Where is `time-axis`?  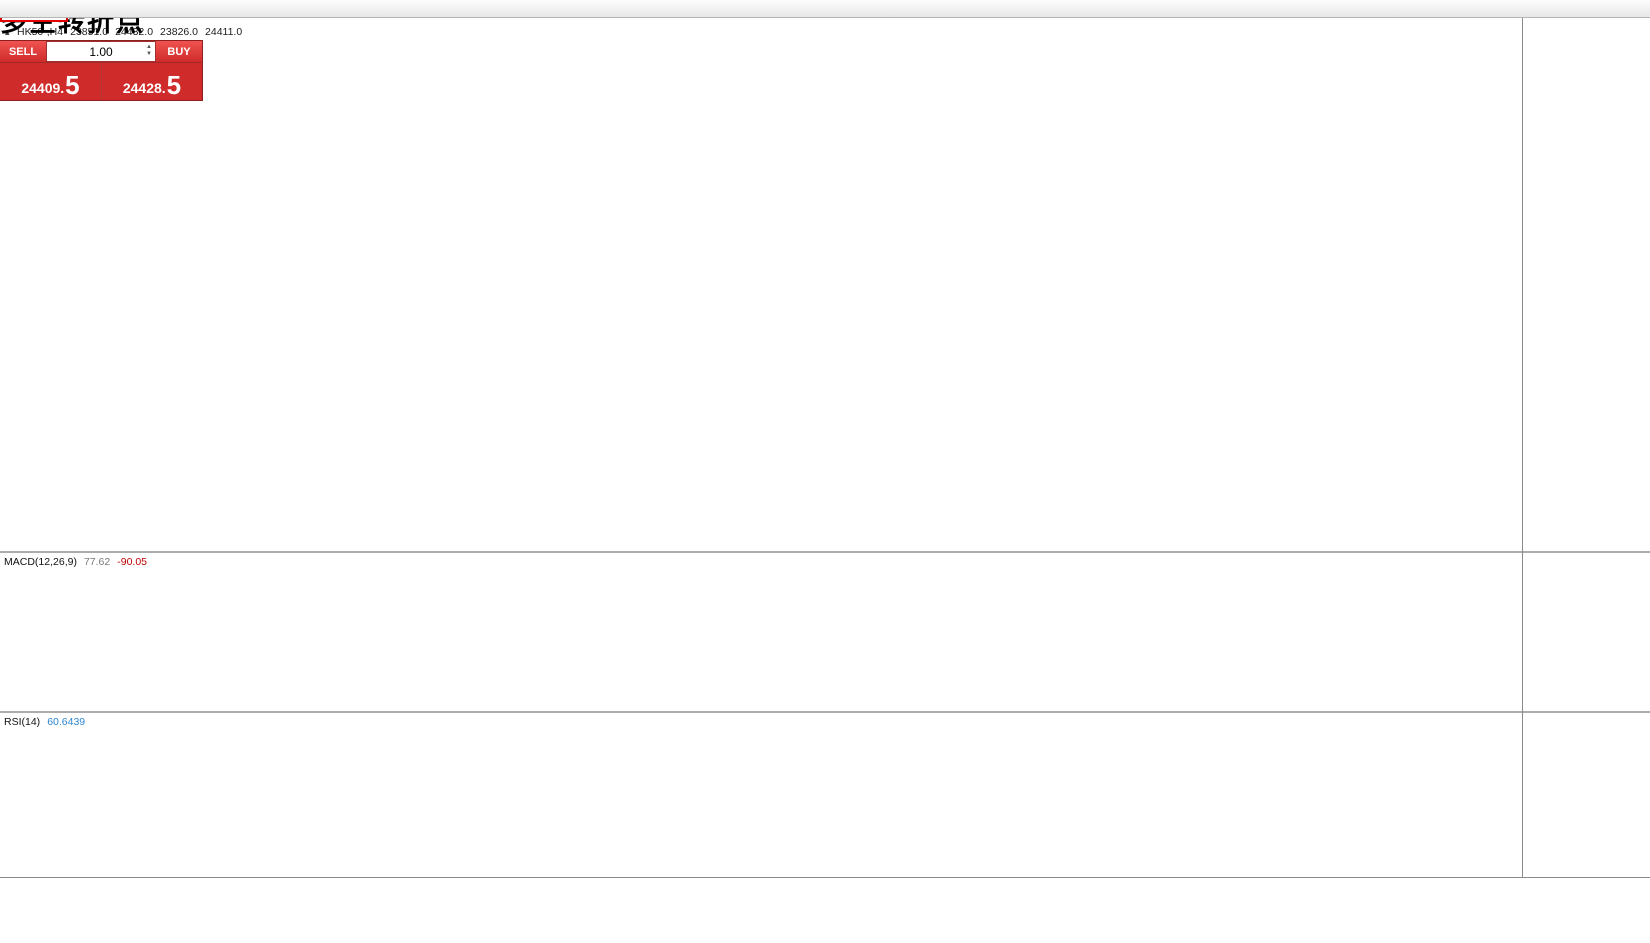 time-axis is located at coordinates (825, 888).